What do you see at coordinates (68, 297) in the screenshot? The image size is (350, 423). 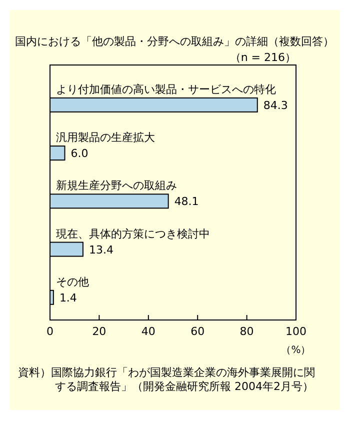 I see `data-label: 1.4` at bounding box center [68, 297].